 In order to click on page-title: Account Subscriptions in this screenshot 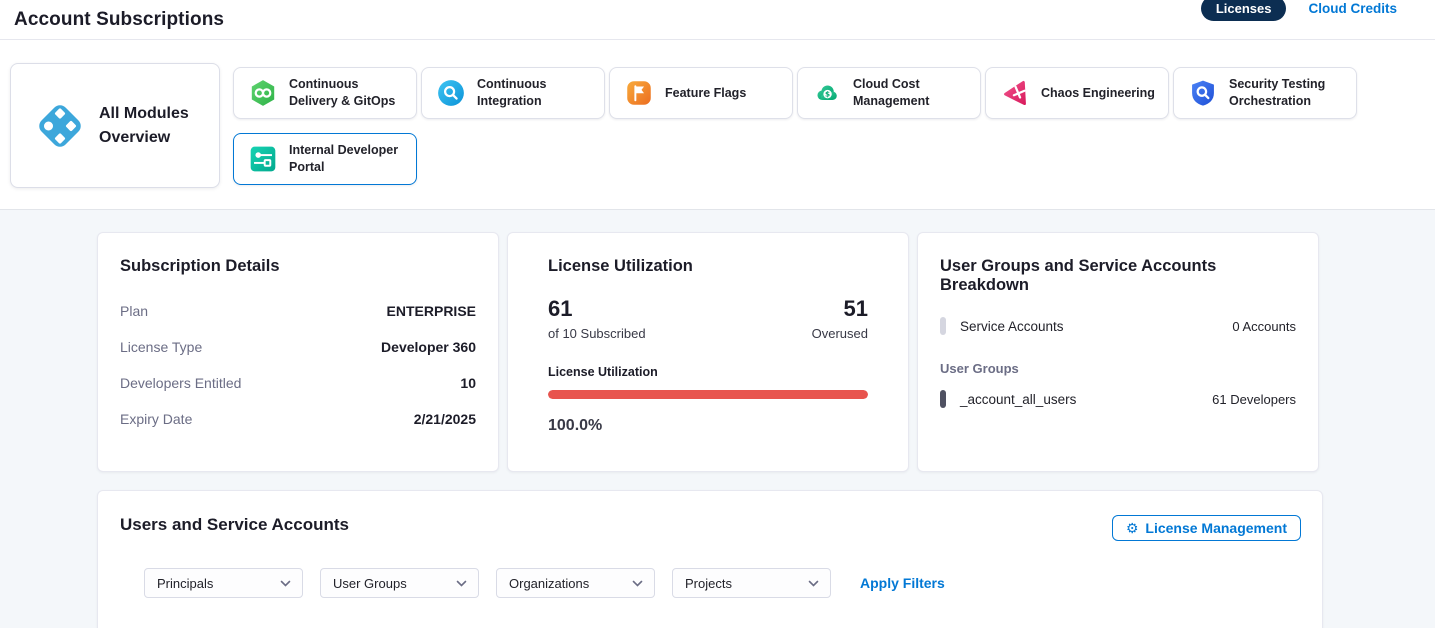, I will do `click(119, 19)`.